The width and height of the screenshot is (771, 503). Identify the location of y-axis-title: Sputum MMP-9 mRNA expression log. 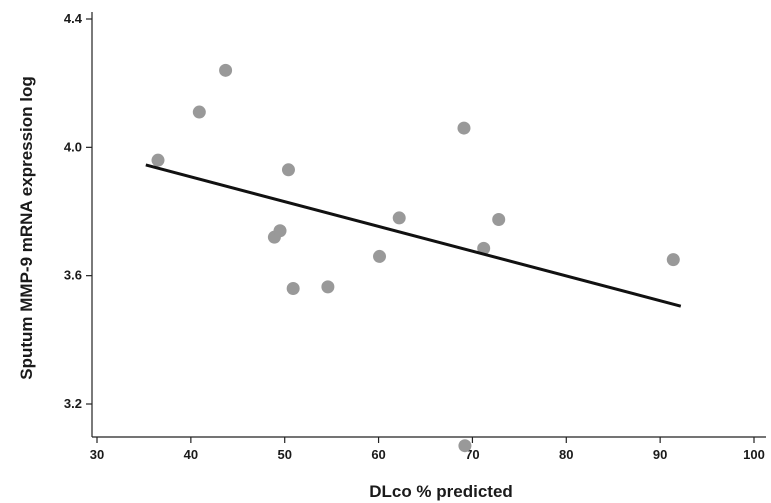
(26, 228).